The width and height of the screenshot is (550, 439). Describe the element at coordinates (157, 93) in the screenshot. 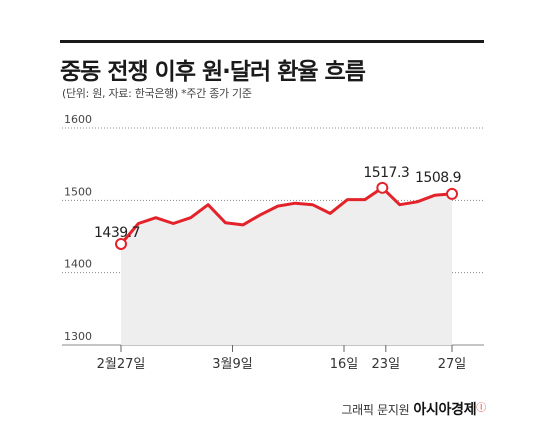

I see `chart-subtitle: (단위: 원, 자료: 한국은행) *주간 종가 기준` at that location.